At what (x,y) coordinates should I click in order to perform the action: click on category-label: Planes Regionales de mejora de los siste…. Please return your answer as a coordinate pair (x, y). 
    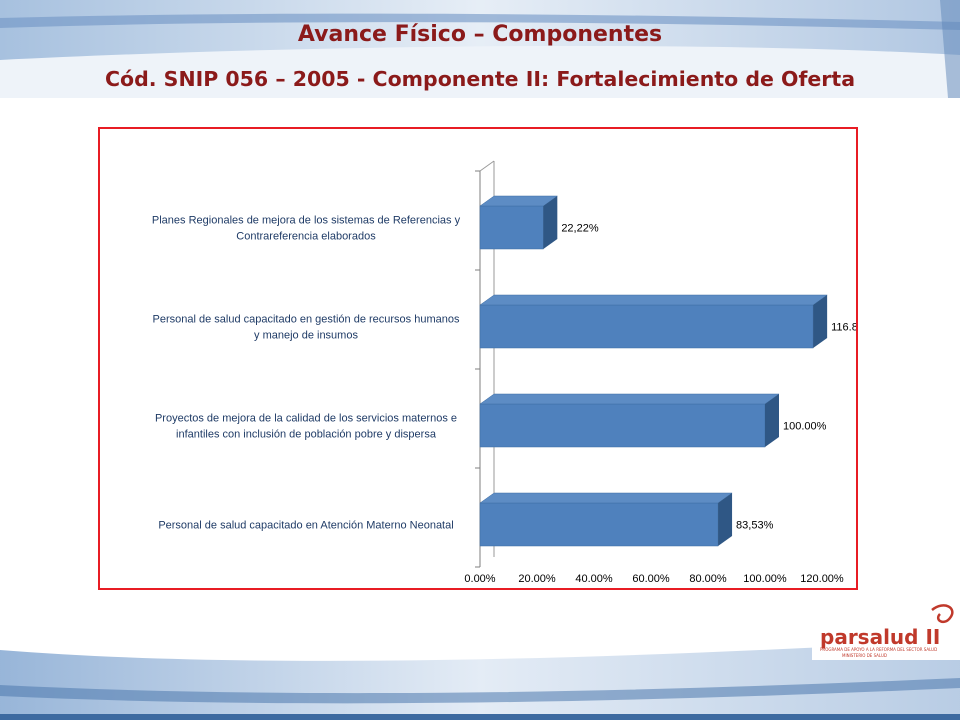
    Looking at the image, I should click on (306, 221).